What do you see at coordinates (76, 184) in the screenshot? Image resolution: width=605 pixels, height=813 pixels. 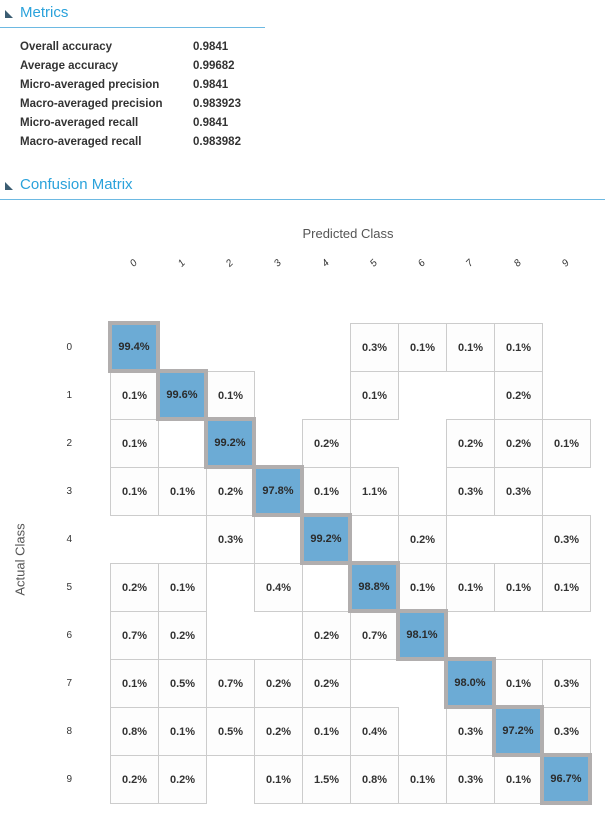 I see `confusion-matrix-section-title: Confusion Matrix` at bounding box center [76, 184].